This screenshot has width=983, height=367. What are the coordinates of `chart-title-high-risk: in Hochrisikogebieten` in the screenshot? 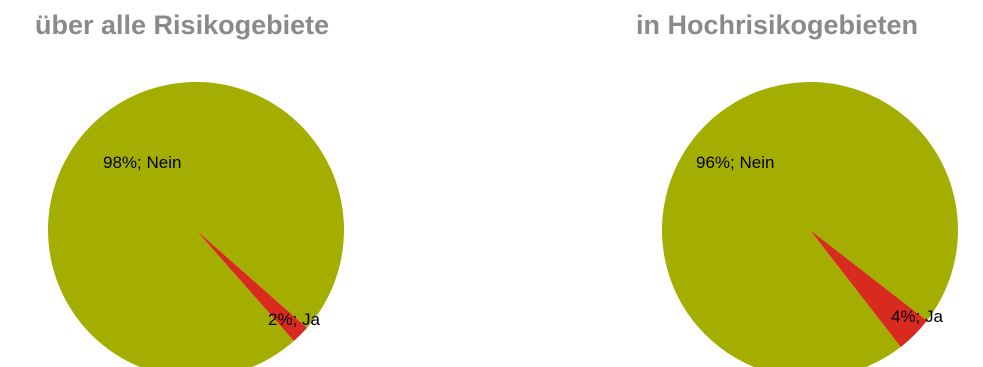 It's located at (777, 25).